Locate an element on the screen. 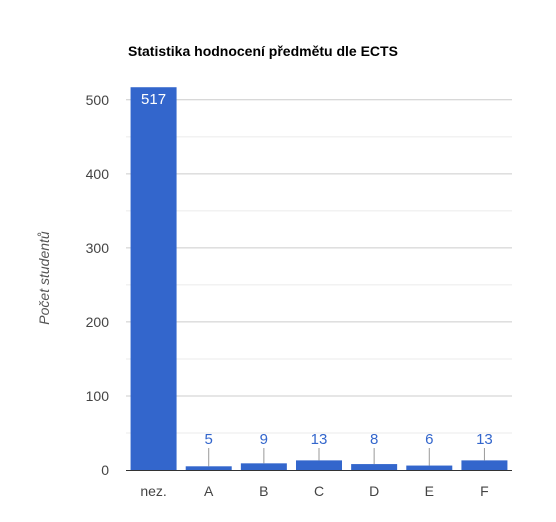 This screenshot has height=522, width=556. bar-nez is located at coordinates (153, 278).